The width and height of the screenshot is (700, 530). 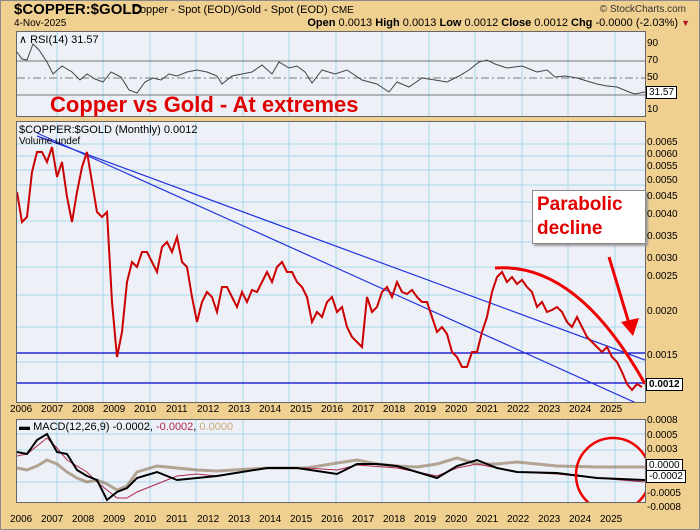 I want to click on rsi-panel: ∧ RSI(14) 31.57, so click(x=331, y=74).